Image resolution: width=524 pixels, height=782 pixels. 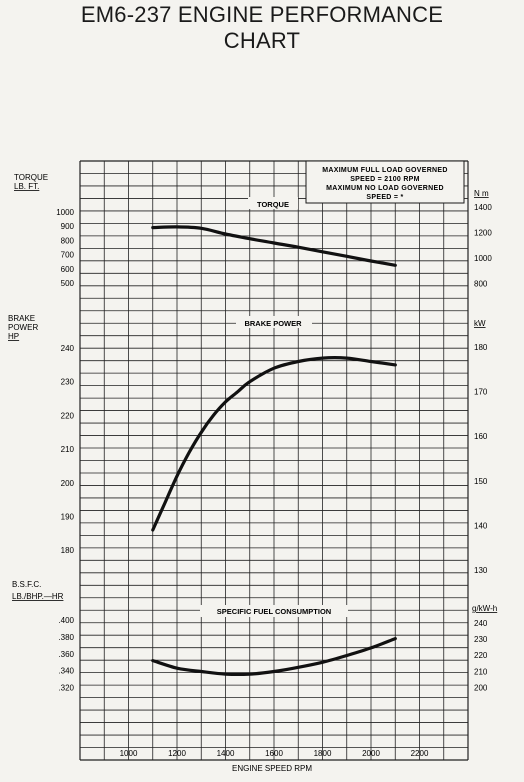 I want to click on chart-title-line-1: EM6-237 ENGINE PERFORMANCE, so click(x=262, y=14).